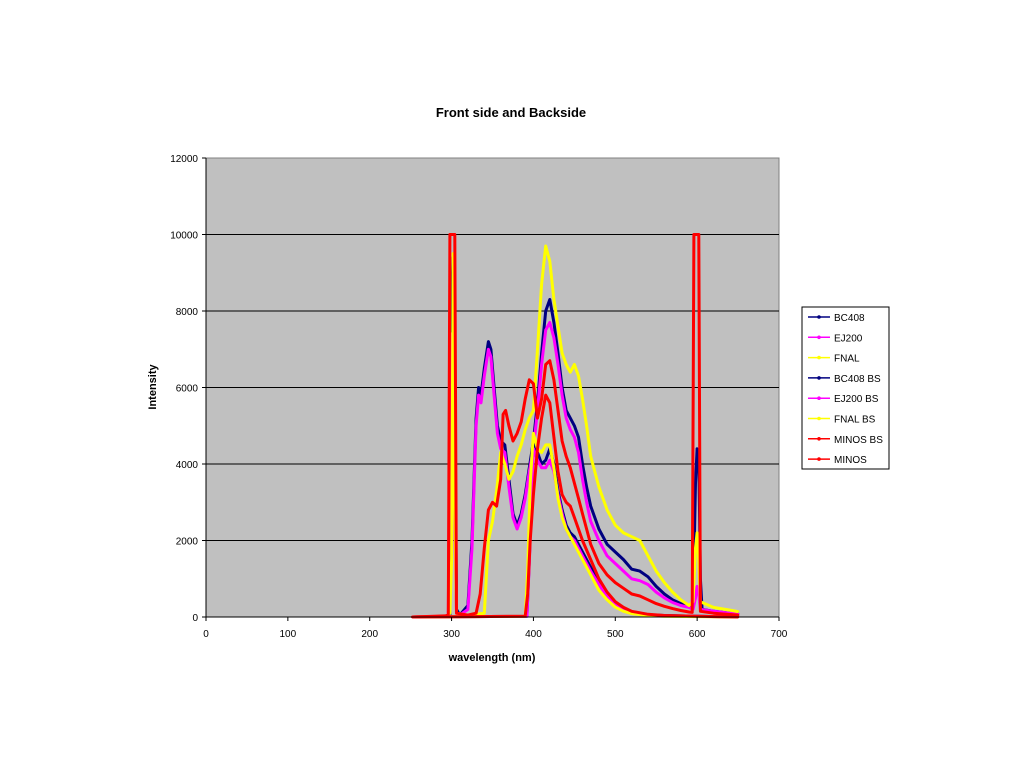 The height and width of the screenshot is (768, 1024). What do you see at coordinates (858, 440) in the screenshot?
I see `legend-label-6: MINOS BS` at bounding box center [858, 440].